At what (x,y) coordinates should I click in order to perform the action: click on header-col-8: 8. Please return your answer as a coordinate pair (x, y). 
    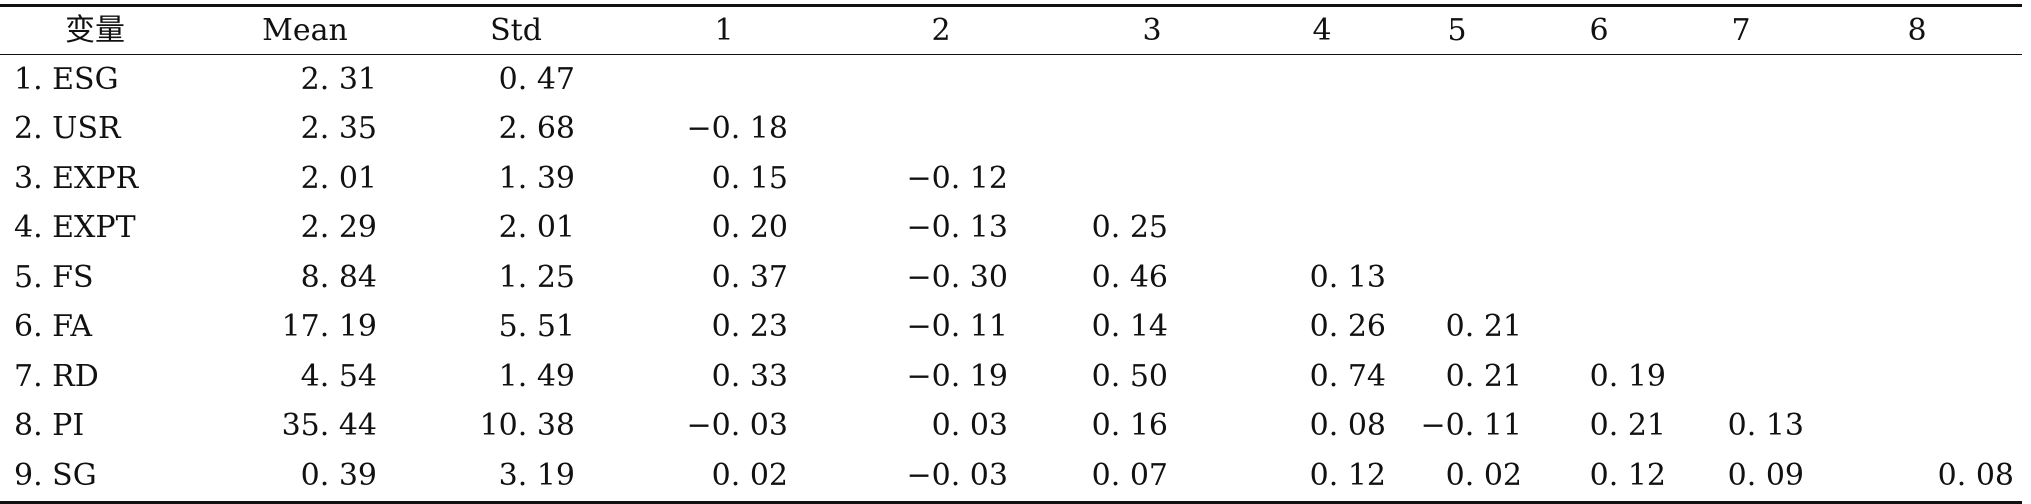
    Looking at the image, I should click on (1917, 30).